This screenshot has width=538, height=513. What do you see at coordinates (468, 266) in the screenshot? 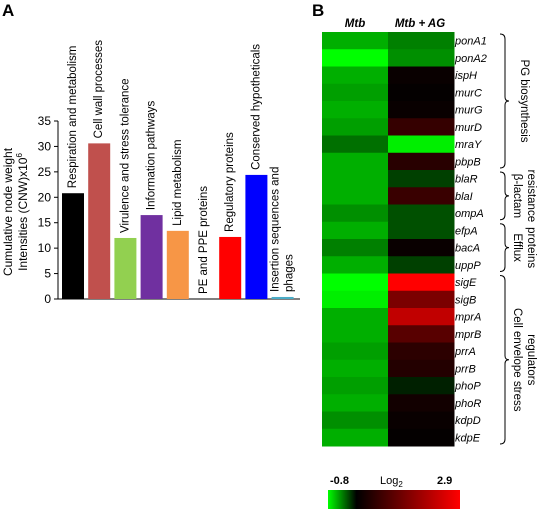
I see `gene-label: uppP` at bounding box center [468, 266].